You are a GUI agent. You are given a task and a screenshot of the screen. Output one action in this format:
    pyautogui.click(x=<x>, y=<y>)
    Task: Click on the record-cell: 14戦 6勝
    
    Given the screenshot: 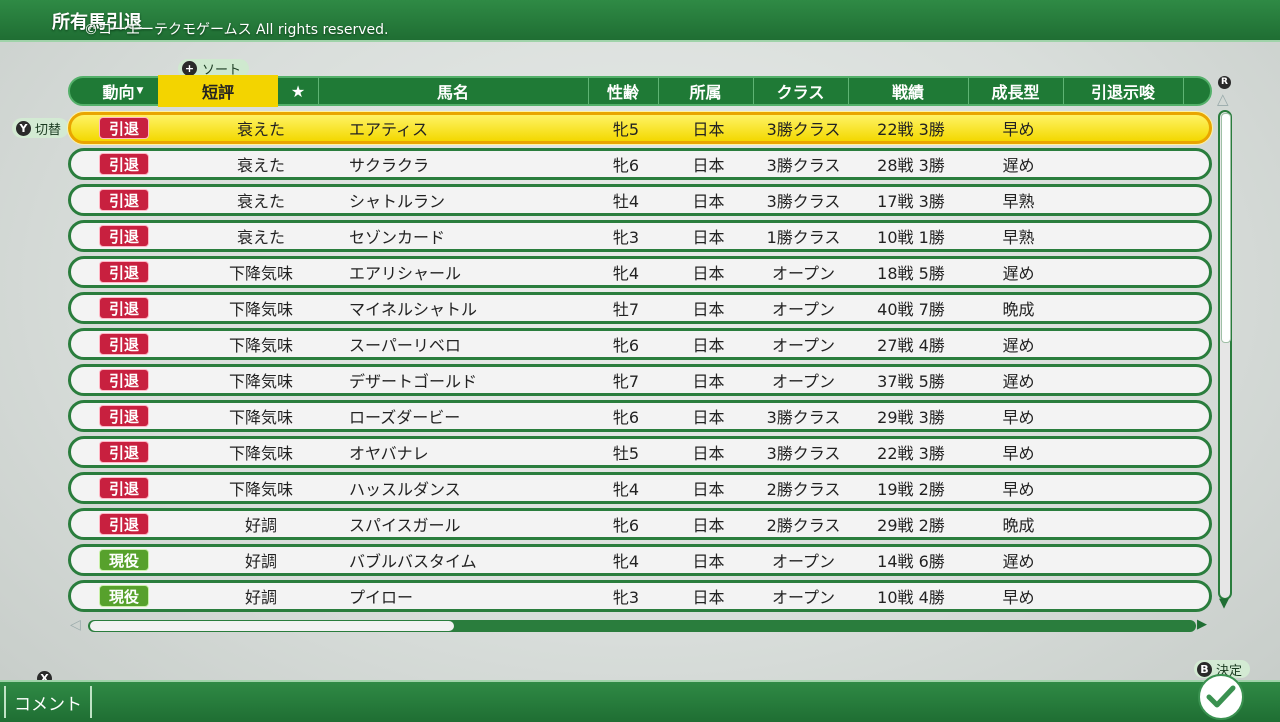 What is the action you would take?
    pyautogui.click(x=911, y=561)
    